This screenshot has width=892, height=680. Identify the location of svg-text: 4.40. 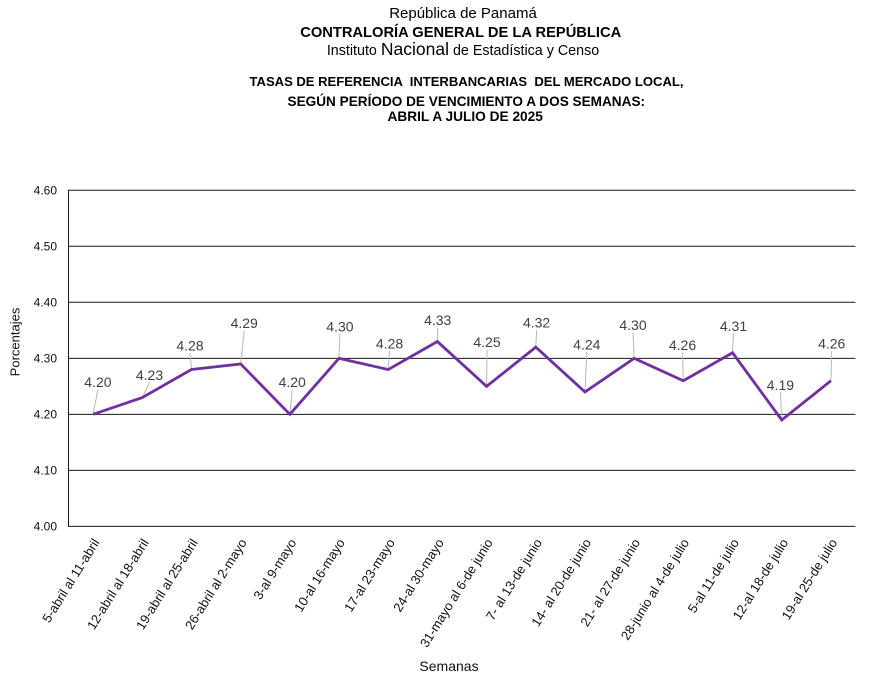
(46, 303).